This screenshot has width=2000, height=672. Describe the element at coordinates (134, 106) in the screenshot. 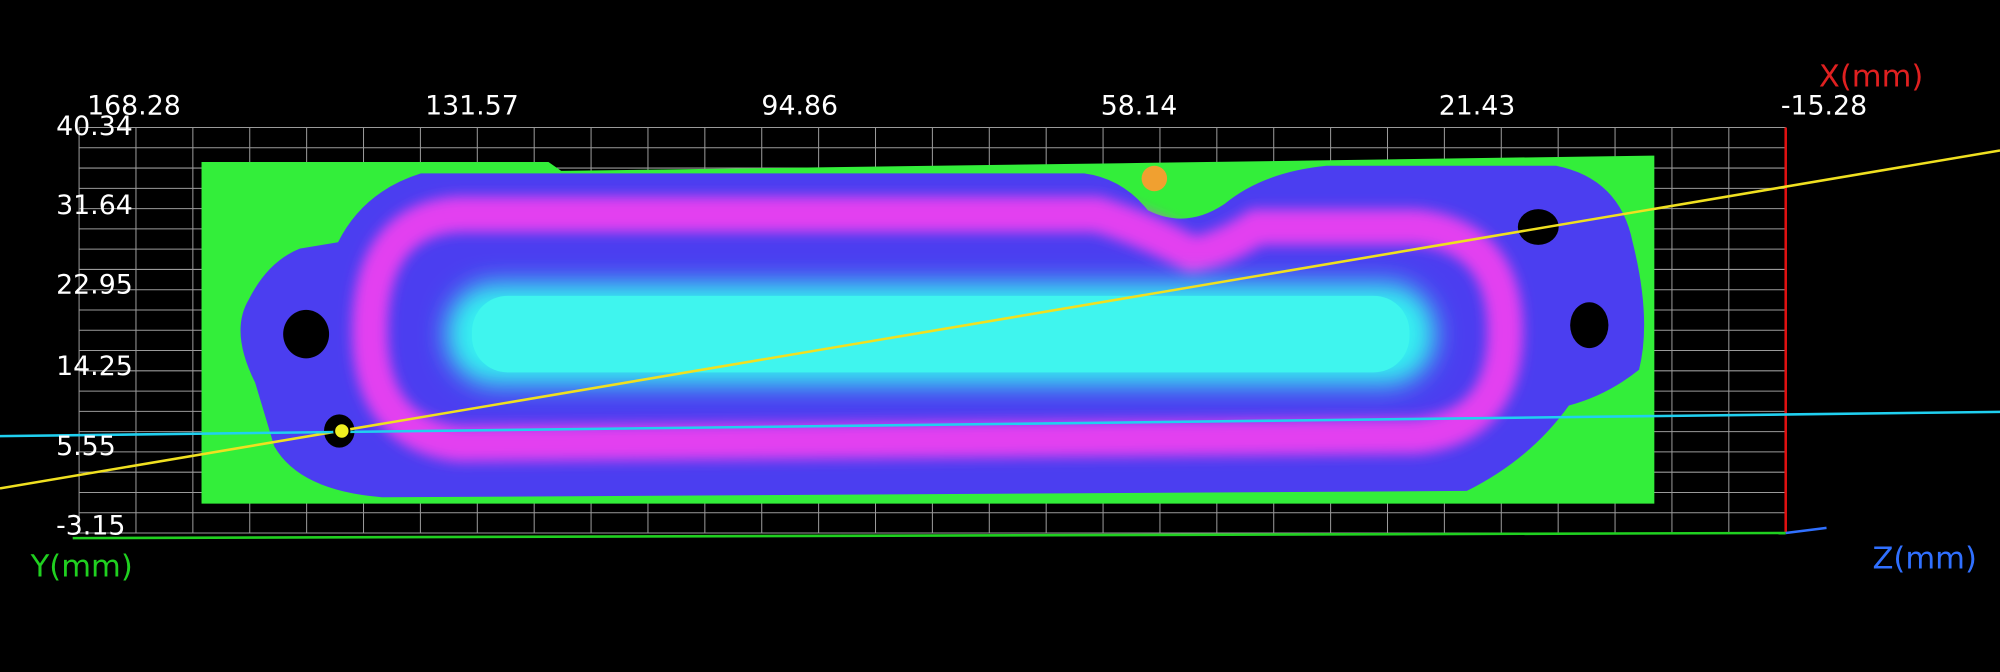

I see `x-tick-label: 168.28` at that location.